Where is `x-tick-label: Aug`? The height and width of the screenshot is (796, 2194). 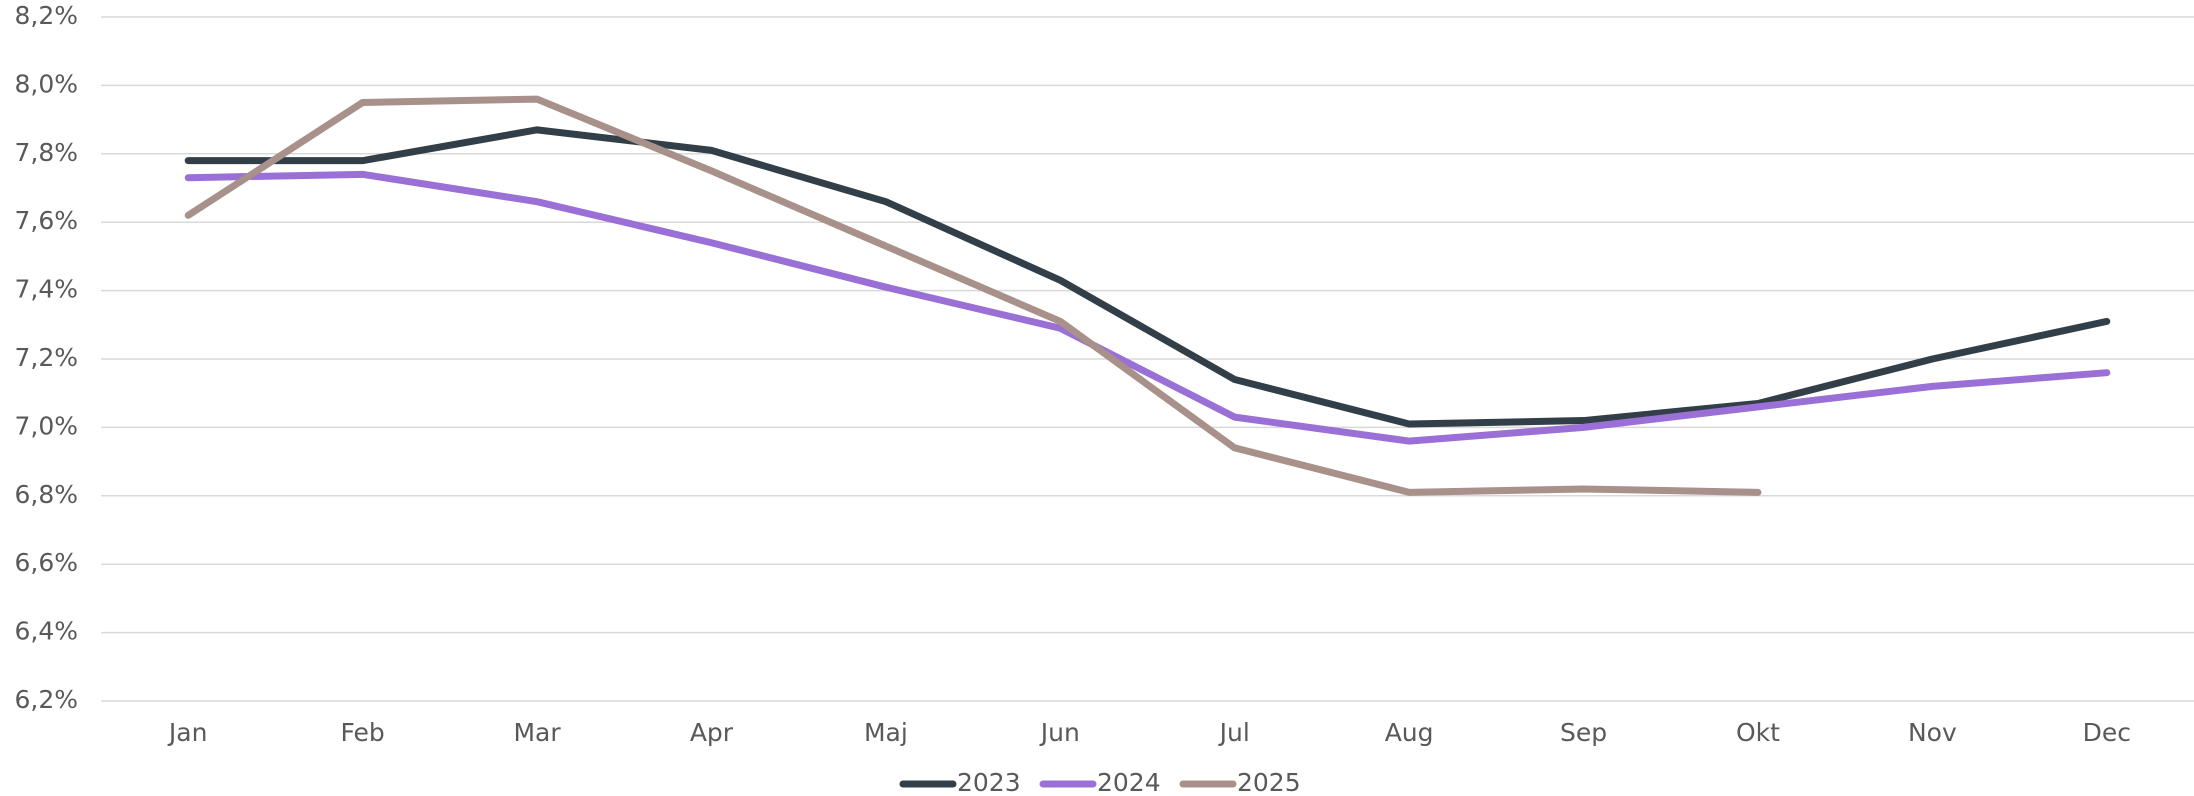
x-tick-label: Aug is located at coordinates (1409, 732).